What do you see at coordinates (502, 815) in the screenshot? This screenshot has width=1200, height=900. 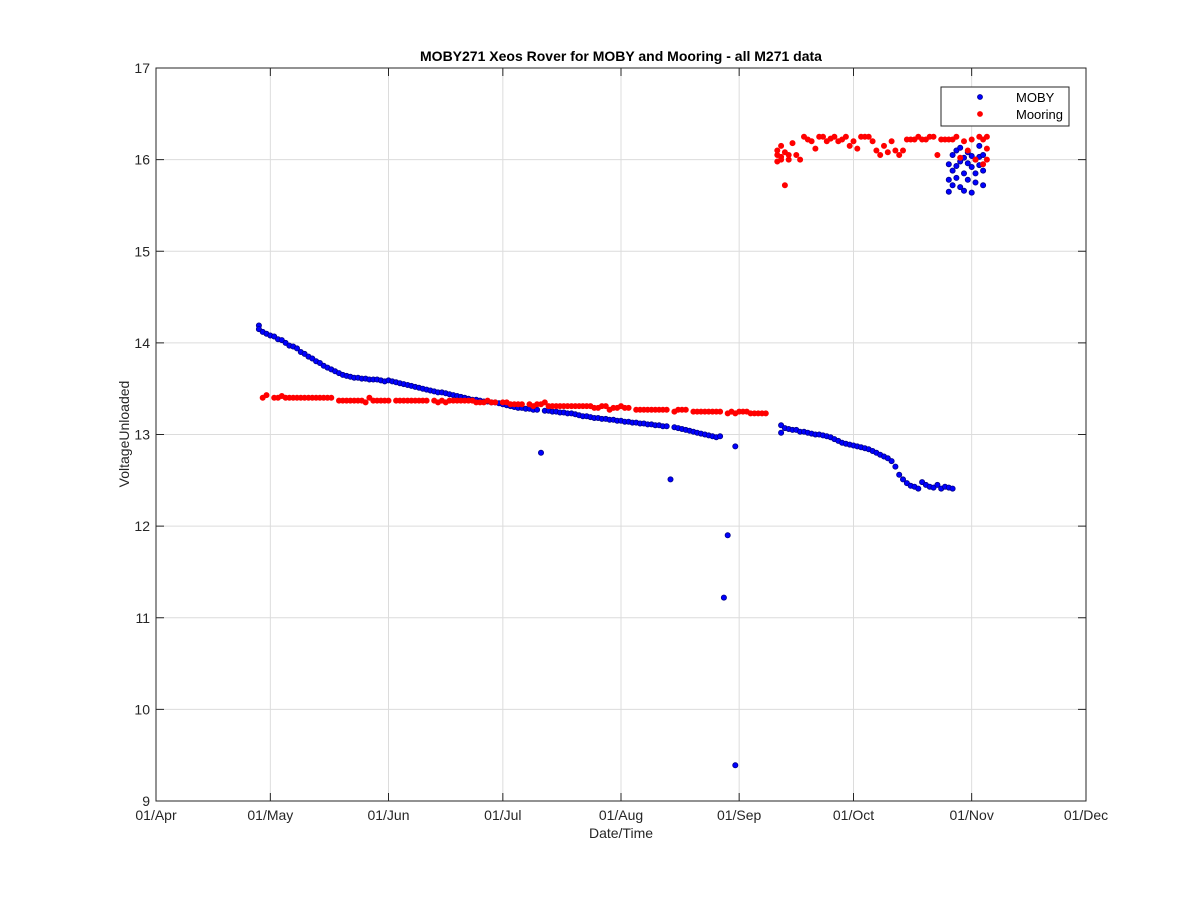 I see `x-tick-label: 01/Jul` at bounding box center [502, 815].